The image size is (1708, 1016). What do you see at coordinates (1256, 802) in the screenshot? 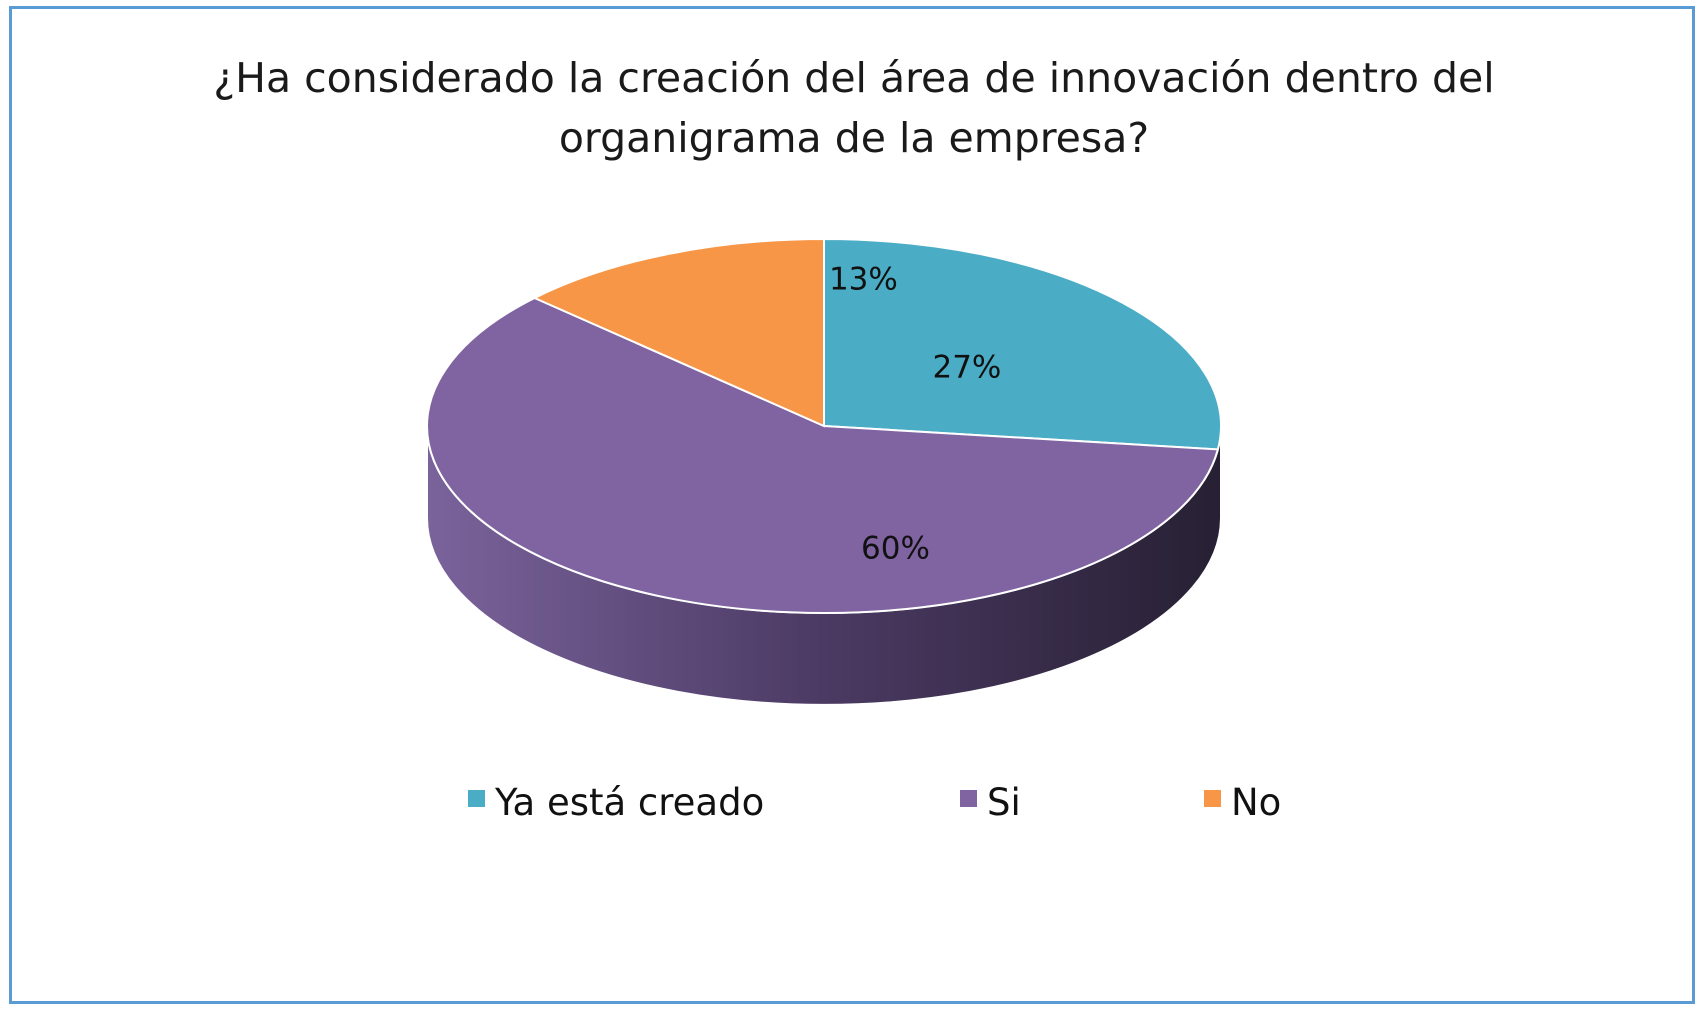
I see `legend-label-3: No` at bounding box center [1256, 802].